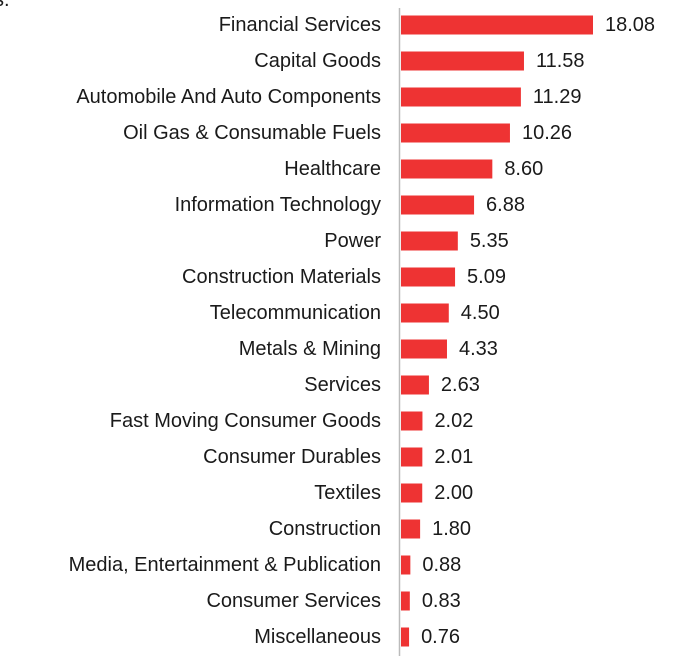  I want to click on value-label: 6.88, so click(505, 205).